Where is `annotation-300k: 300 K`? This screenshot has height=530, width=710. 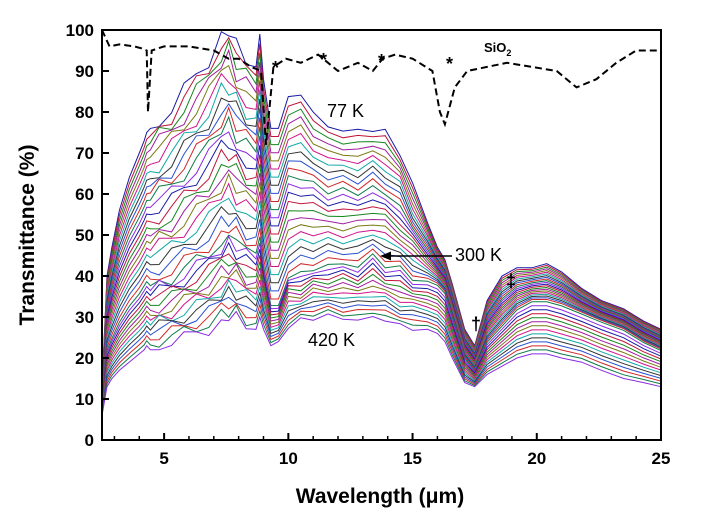
annotation-300k: 300 K is located at coordinates (478, 255).